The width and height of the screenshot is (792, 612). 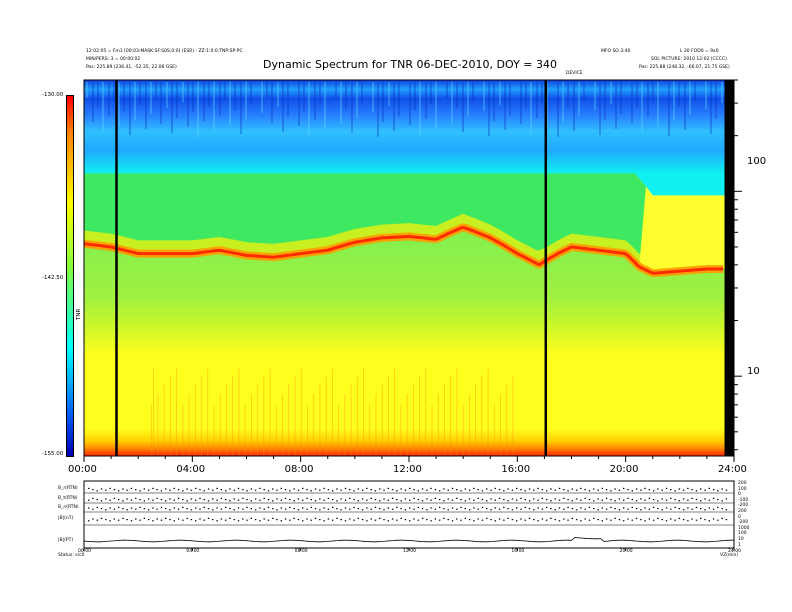 I want to click on spectrum-blue-band, so click(x=409, y=127).